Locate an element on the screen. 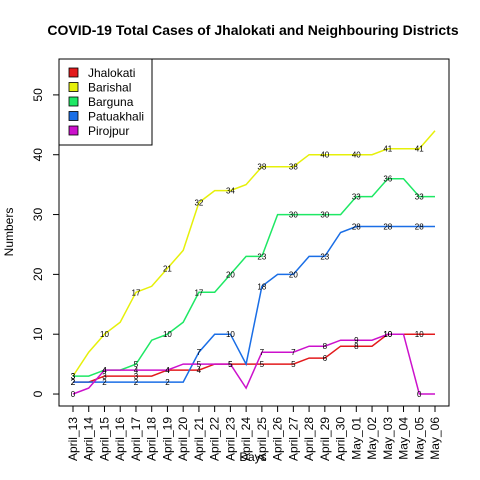 Image resolution: width=480 pixels, height=480 pixels. x-tick-label: May_02 is located at coordinates (372, 438).